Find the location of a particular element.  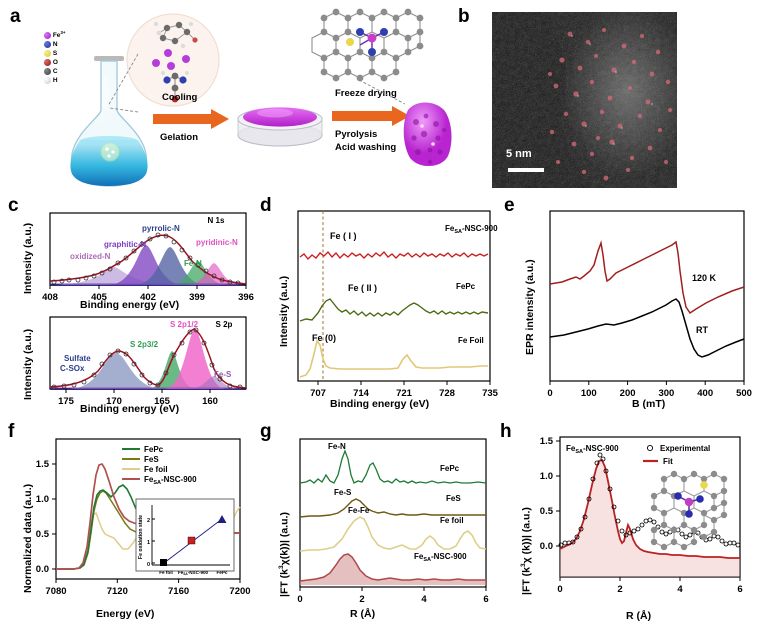

legend-dot-n is located at coordinates (47, 44).